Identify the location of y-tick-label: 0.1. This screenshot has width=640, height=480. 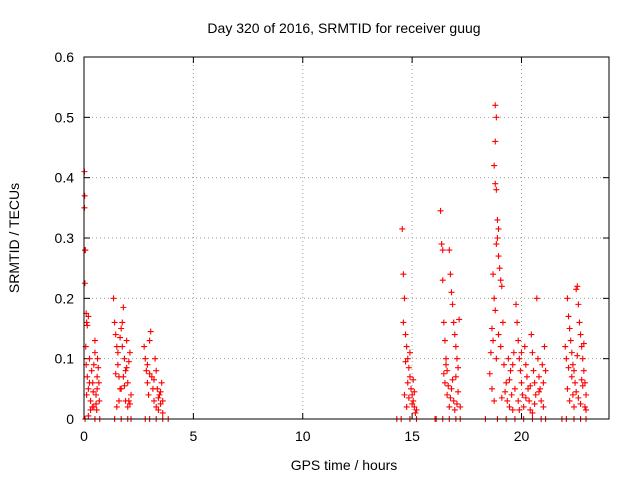
(65, 359).